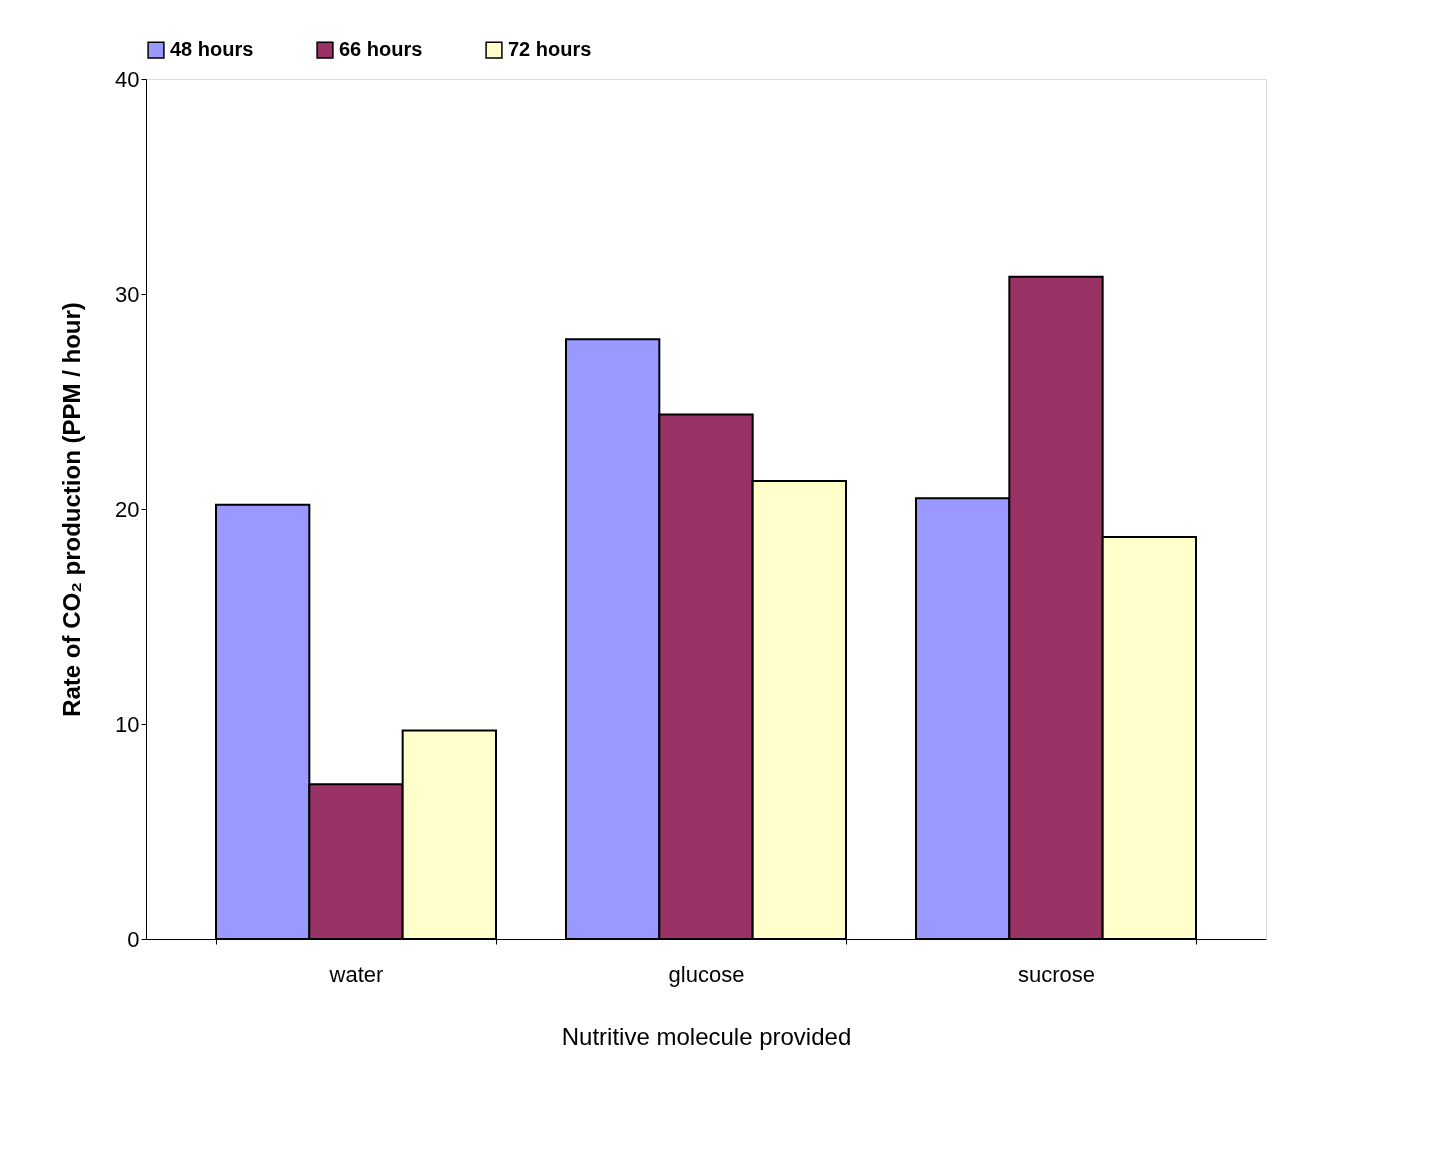 The image size is (1448, 1161). I want to click on x-tick-label: glucose, so click(706, 974).